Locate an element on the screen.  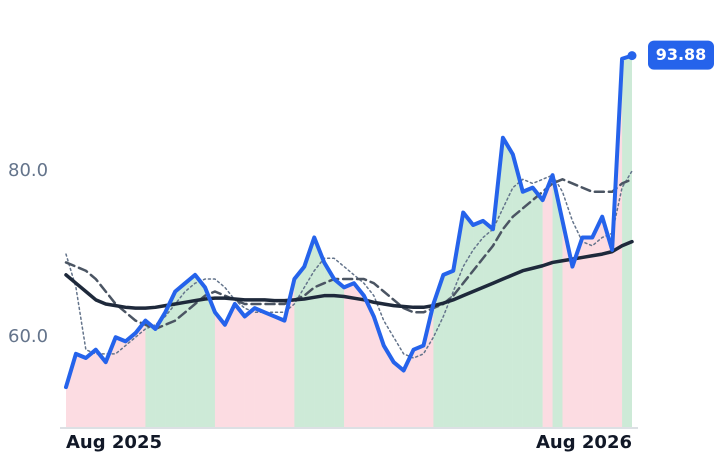
y-tick-label: 60.0 is located at coordinates (28, 336).